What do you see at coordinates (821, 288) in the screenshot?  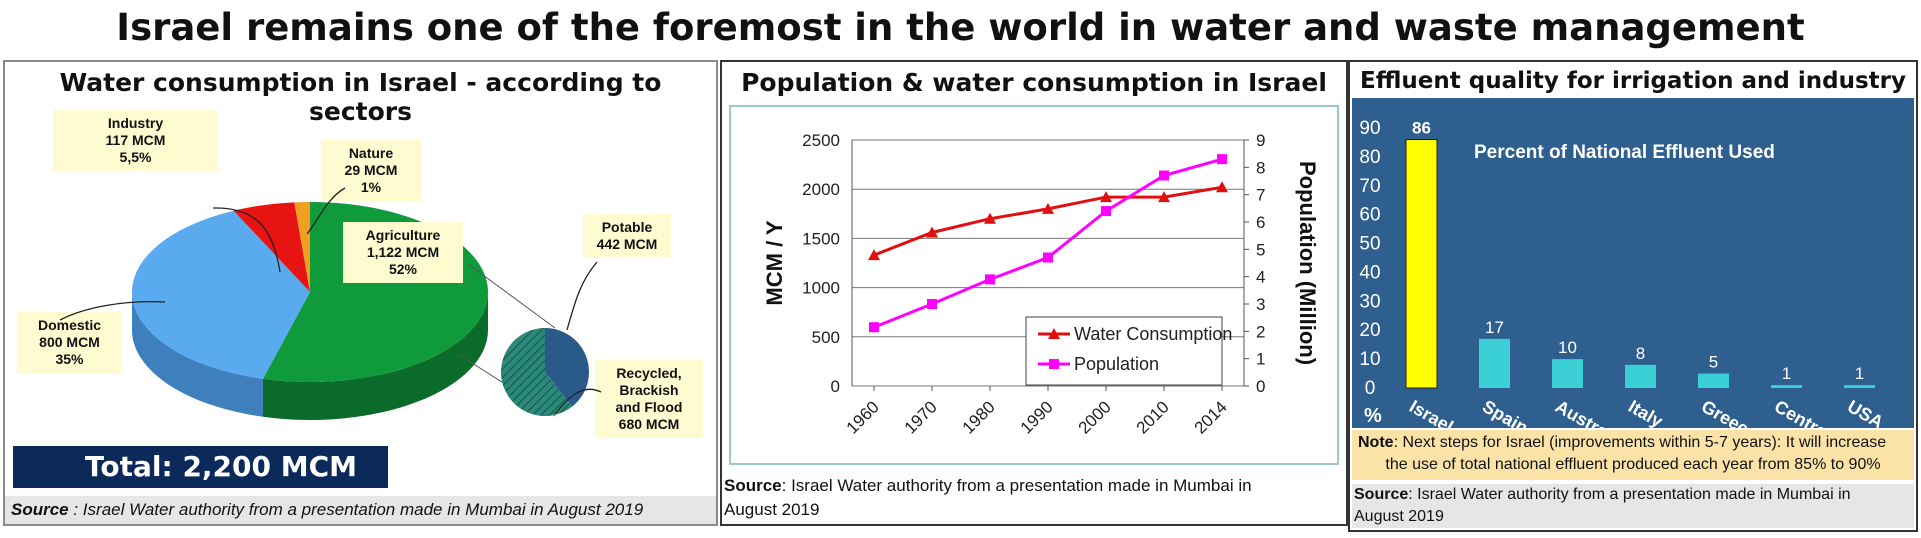 I see `y-tick-label: 1000` at bounding box center [821, 288].